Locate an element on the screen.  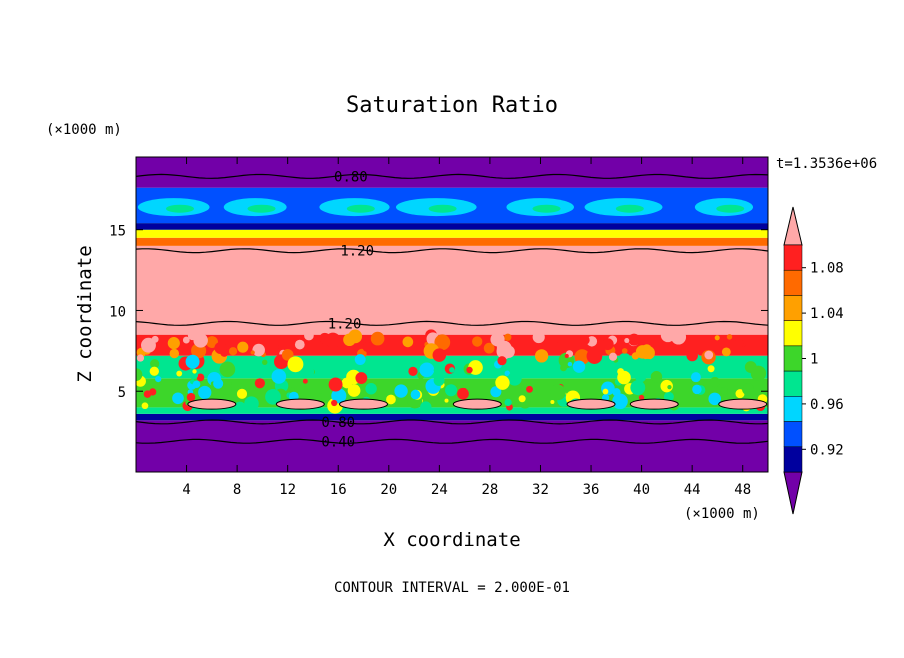
colorbar-tick-label: 0.92 is located at coordinates (827, 450).